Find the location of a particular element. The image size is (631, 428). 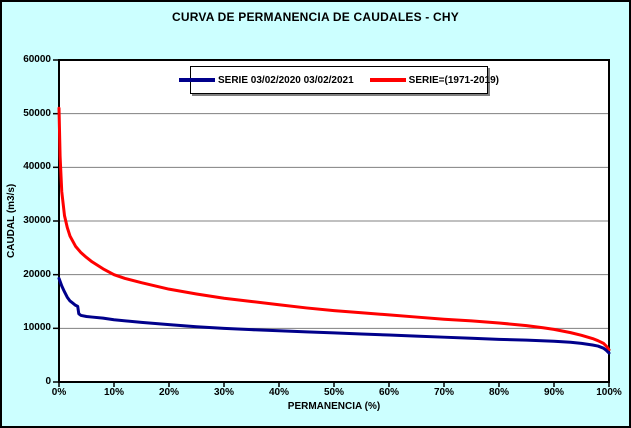

x-tick-label: 100% is located at coordinates (609, 392).